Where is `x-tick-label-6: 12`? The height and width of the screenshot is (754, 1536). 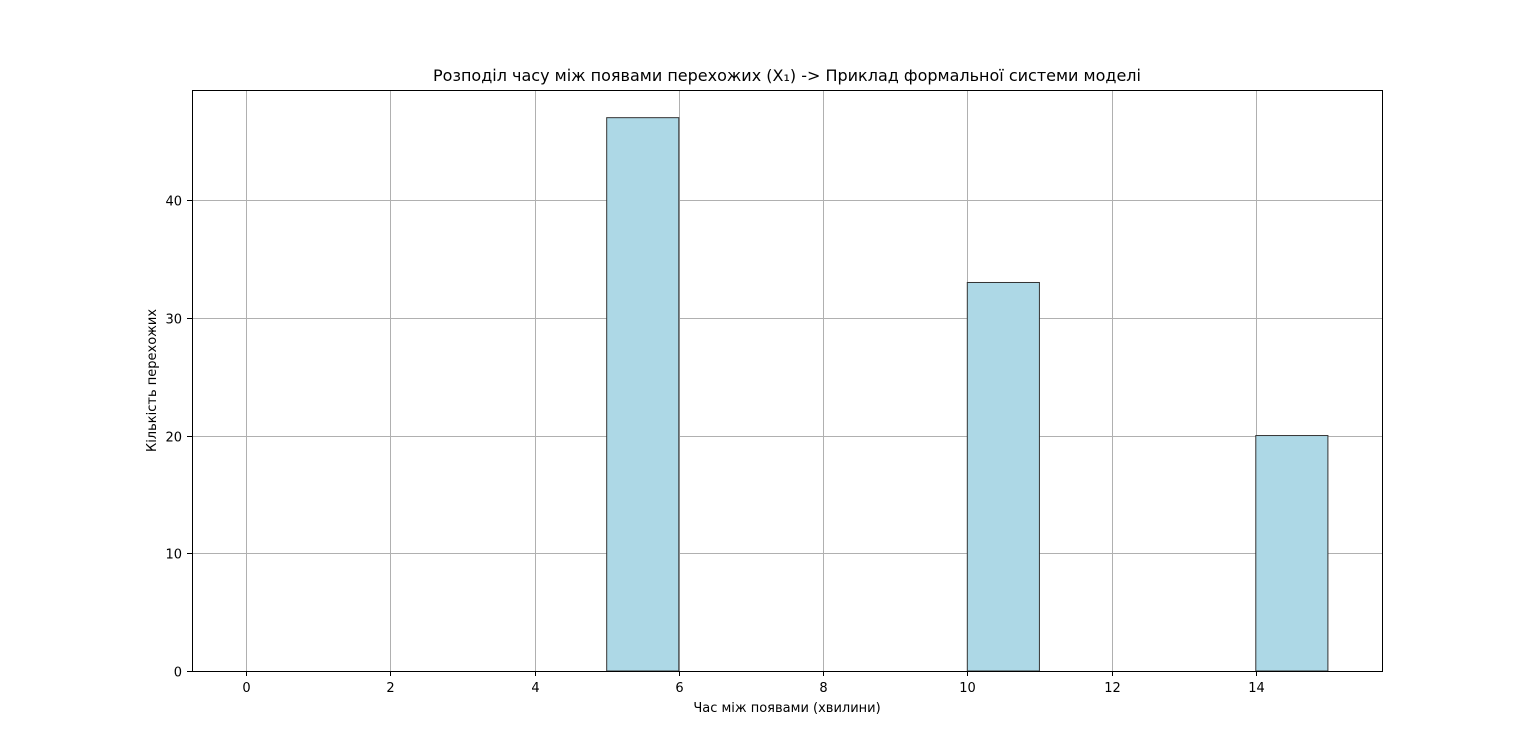 x-tick-label-6: 12 is located at coordinates (1112, 688).